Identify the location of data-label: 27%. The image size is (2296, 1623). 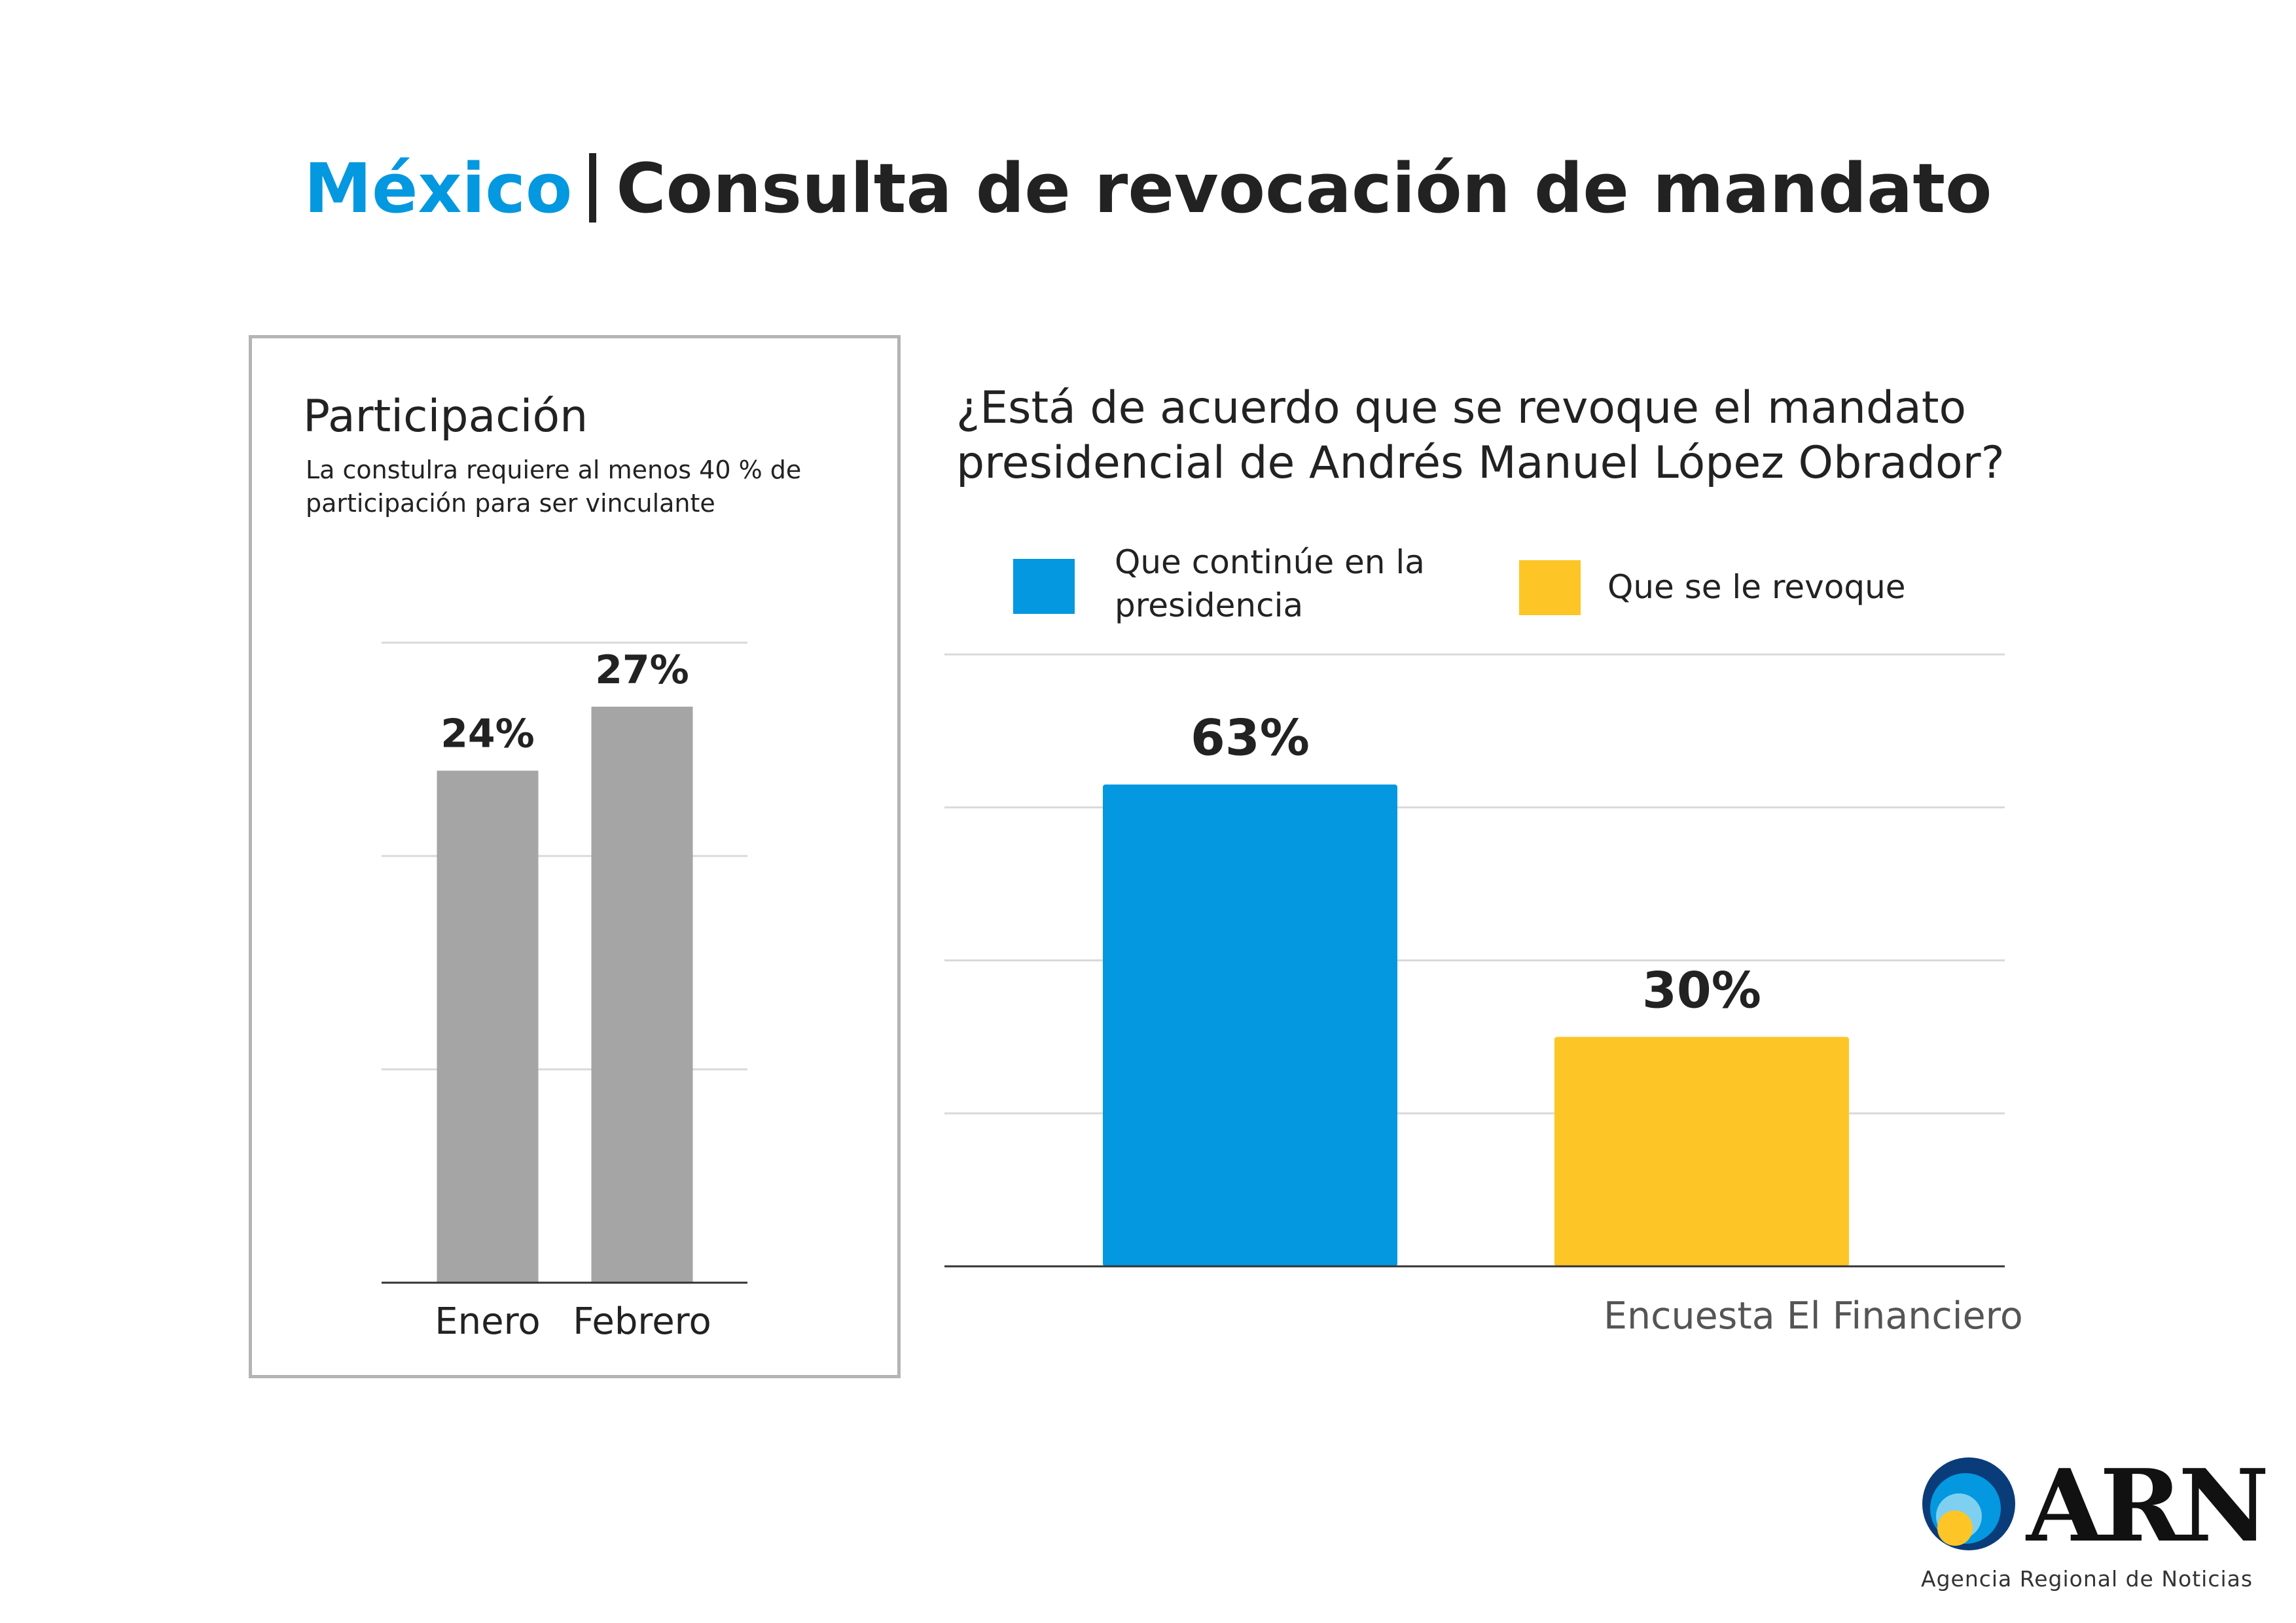
(642, 670).